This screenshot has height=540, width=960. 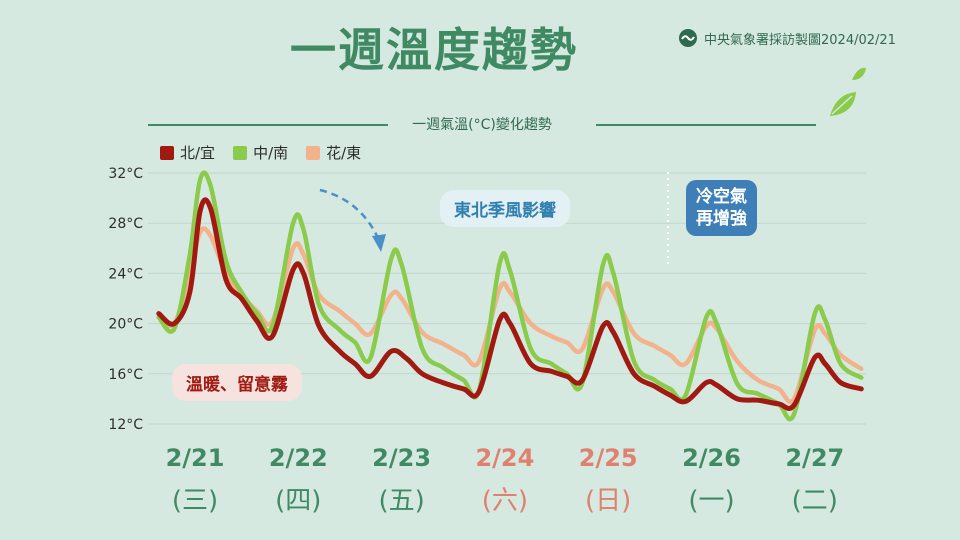 I want to click on y-tick-label: 24°C, so click(x=125, y=274).